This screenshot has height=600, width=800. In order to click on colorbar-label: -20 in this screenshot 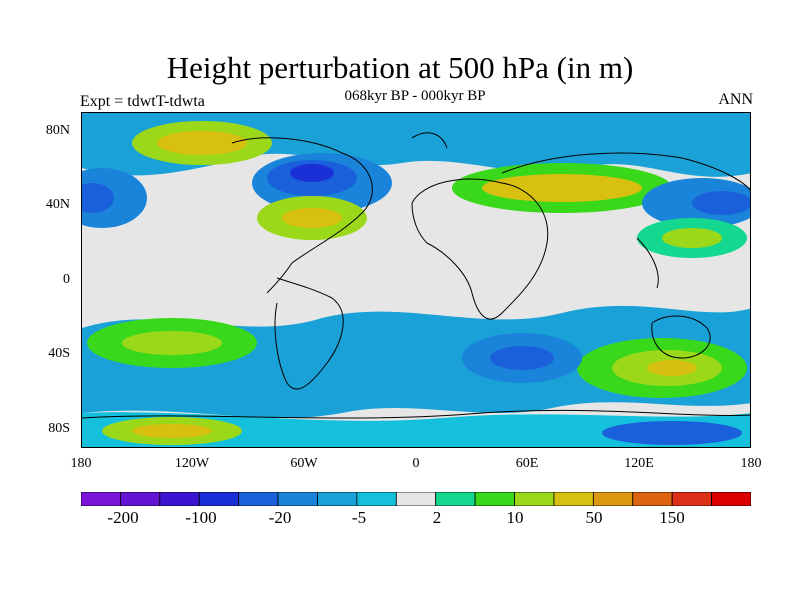, I will do `click(280, 517)`.